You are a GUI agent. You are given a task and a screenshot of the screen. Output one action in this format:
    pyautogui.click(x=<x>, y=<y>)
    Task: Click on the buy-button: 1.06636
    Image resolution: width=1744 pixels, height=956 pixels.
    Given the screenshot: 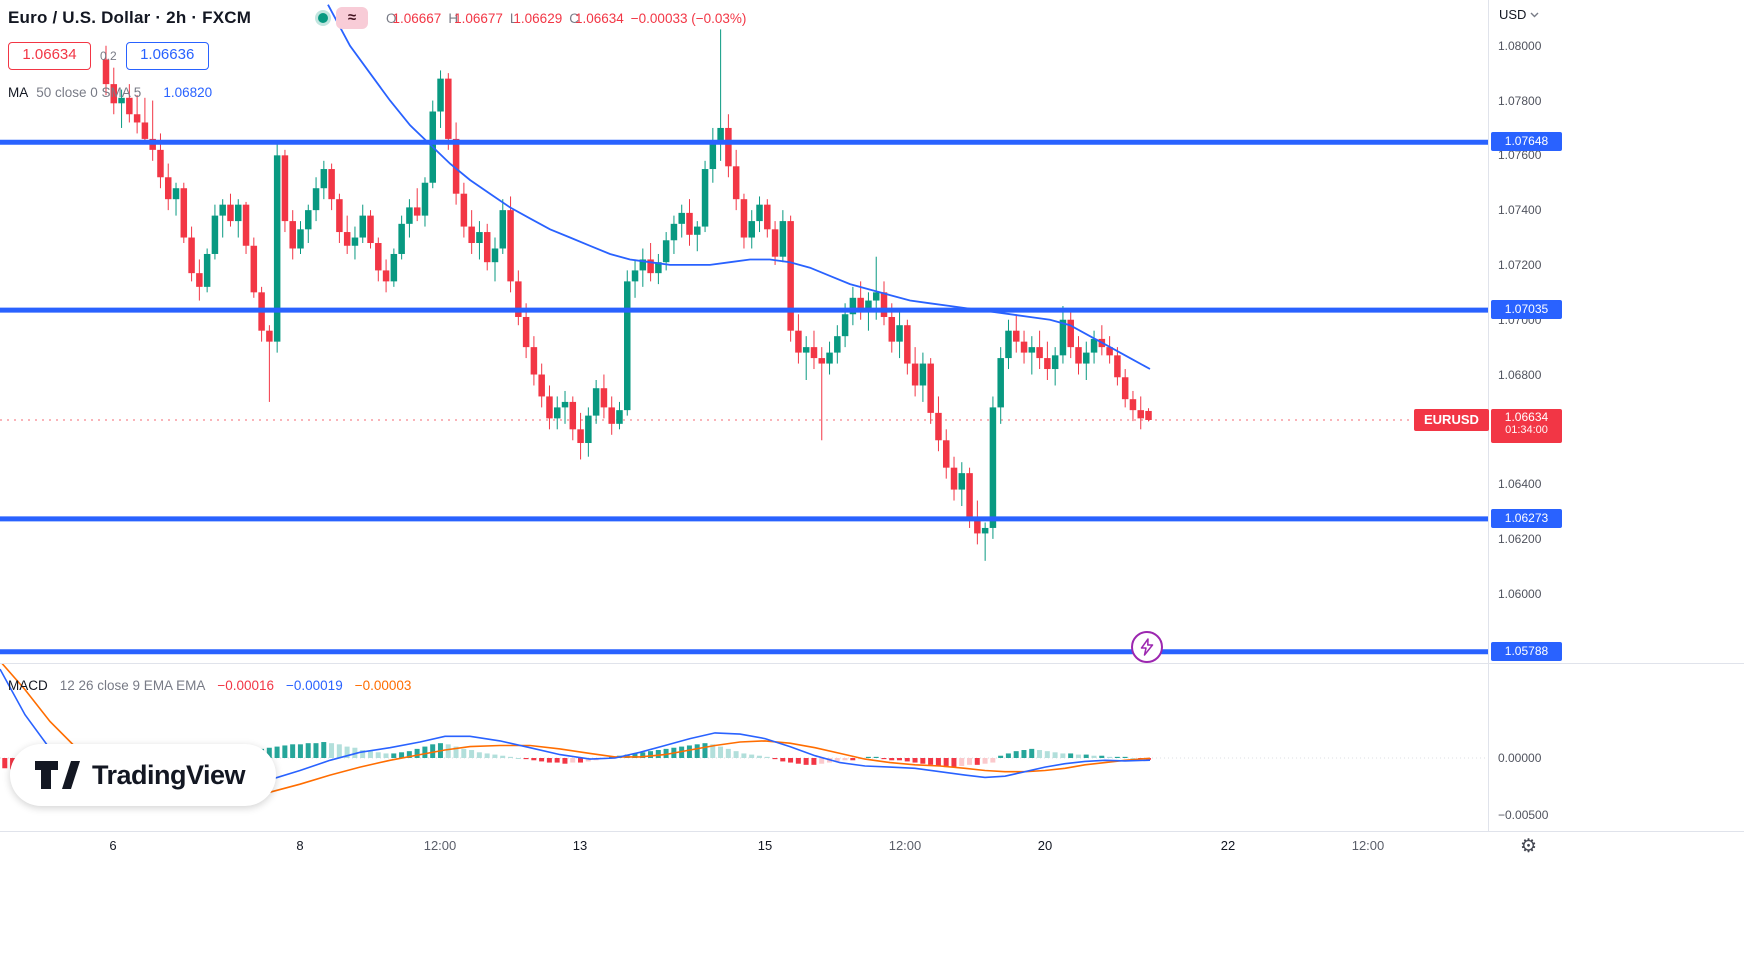 What is the action you would take?
    pyautogui.click(x=167, y=56)
    